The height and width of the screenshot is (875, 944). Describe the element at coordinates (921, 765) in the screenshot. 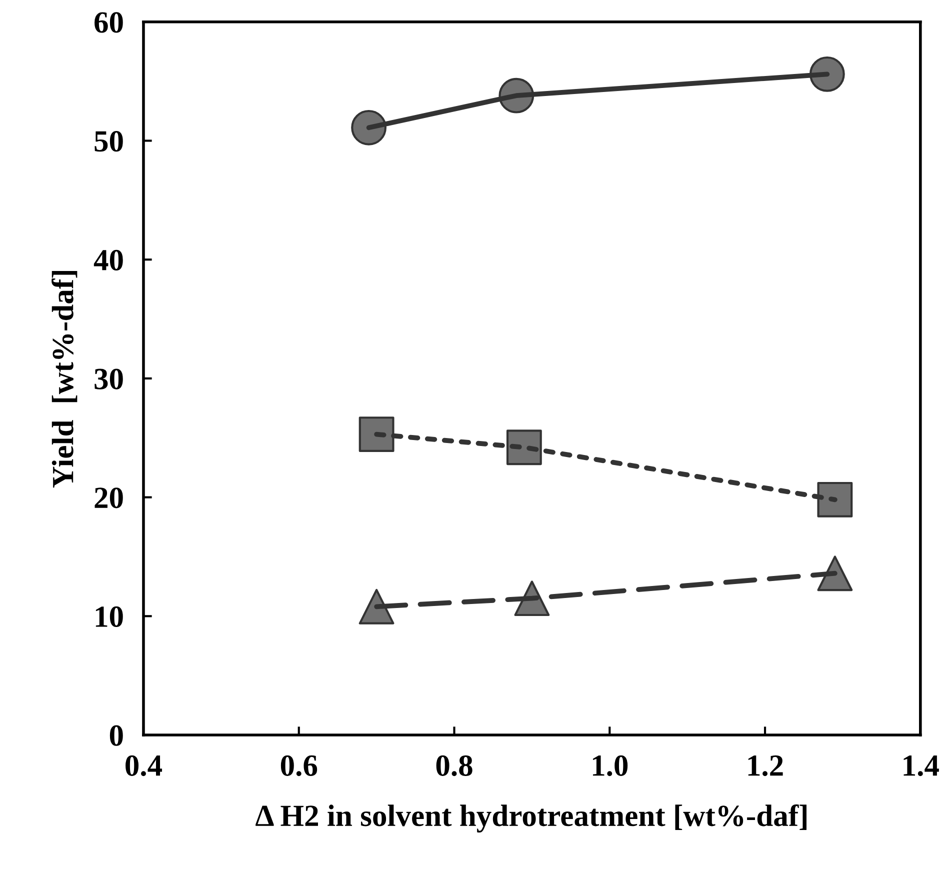

I see `x-tick-label: 1.4` at that location.